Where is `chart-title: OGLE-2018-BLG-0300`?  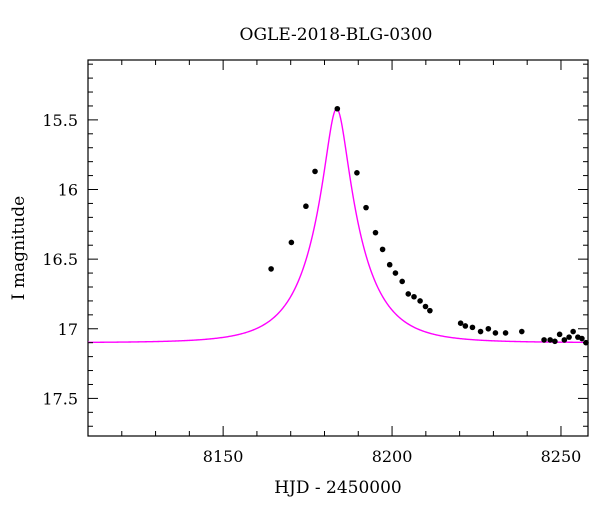 chart-title: OGLE-2018-BLG-0300 is located at coordinates (336, 35).